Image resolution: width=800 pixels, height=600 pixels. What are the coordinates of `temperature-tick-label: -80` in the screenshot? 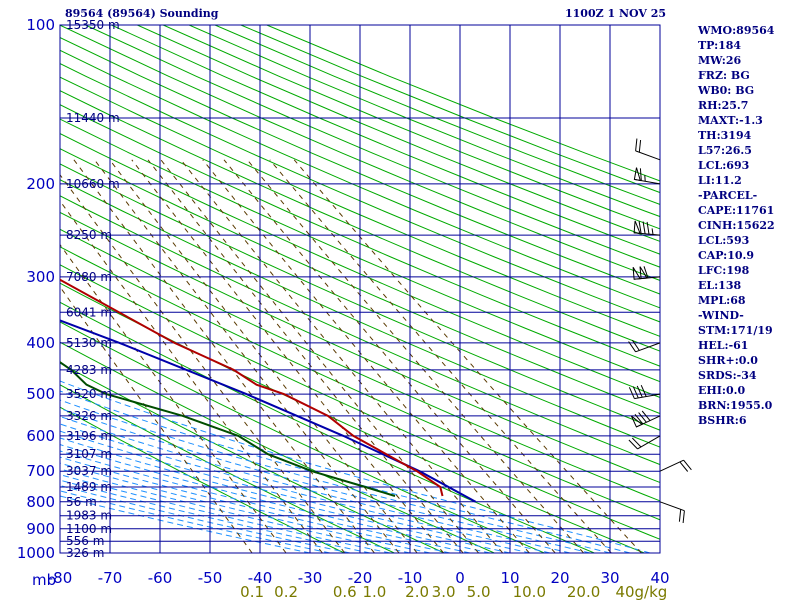 It's located at (60, 578).